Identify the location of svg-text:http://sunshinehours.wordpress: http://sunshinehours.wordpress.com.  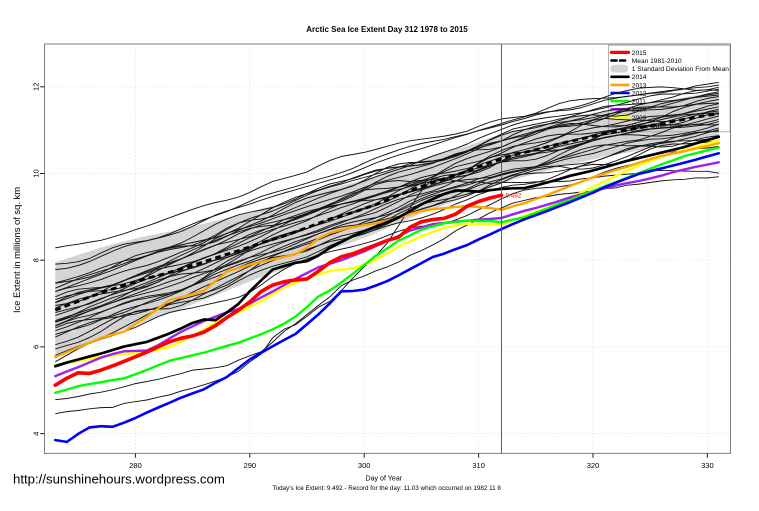
(119, 479).